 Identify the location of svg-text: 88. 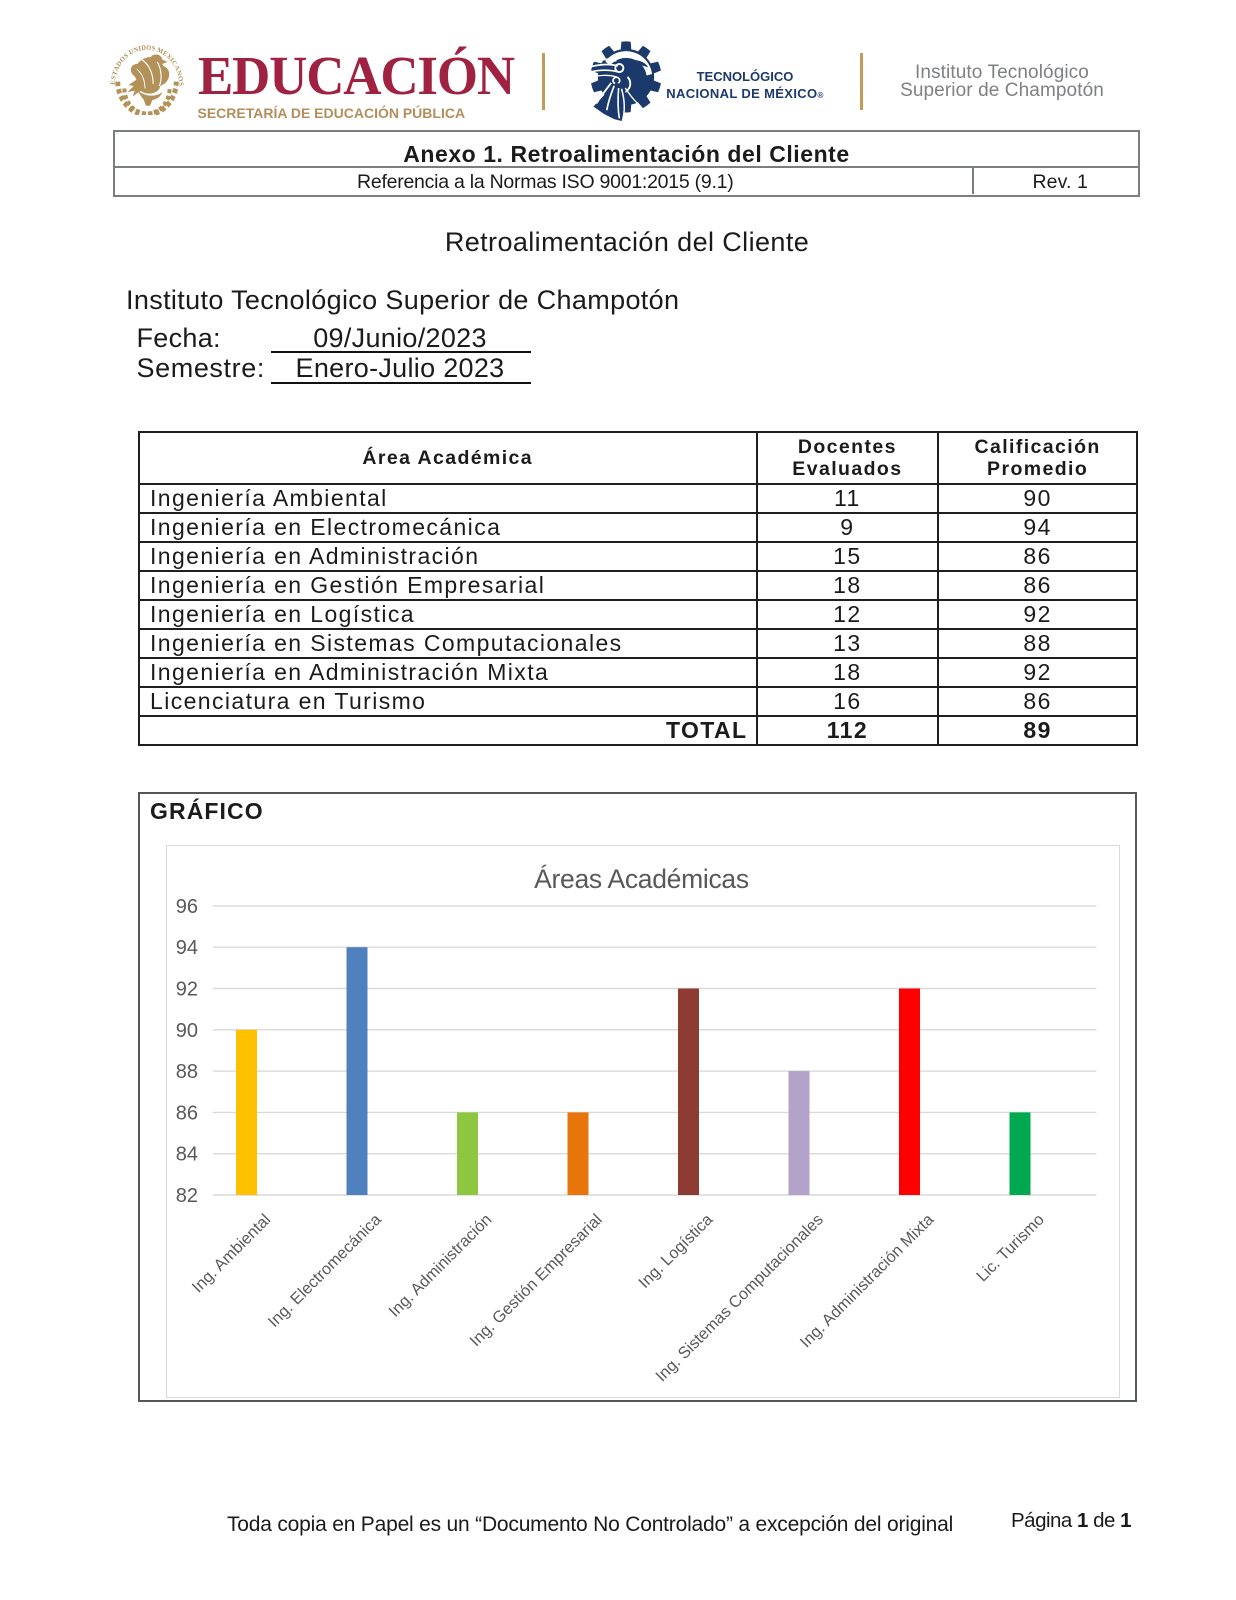
(187, 1072).